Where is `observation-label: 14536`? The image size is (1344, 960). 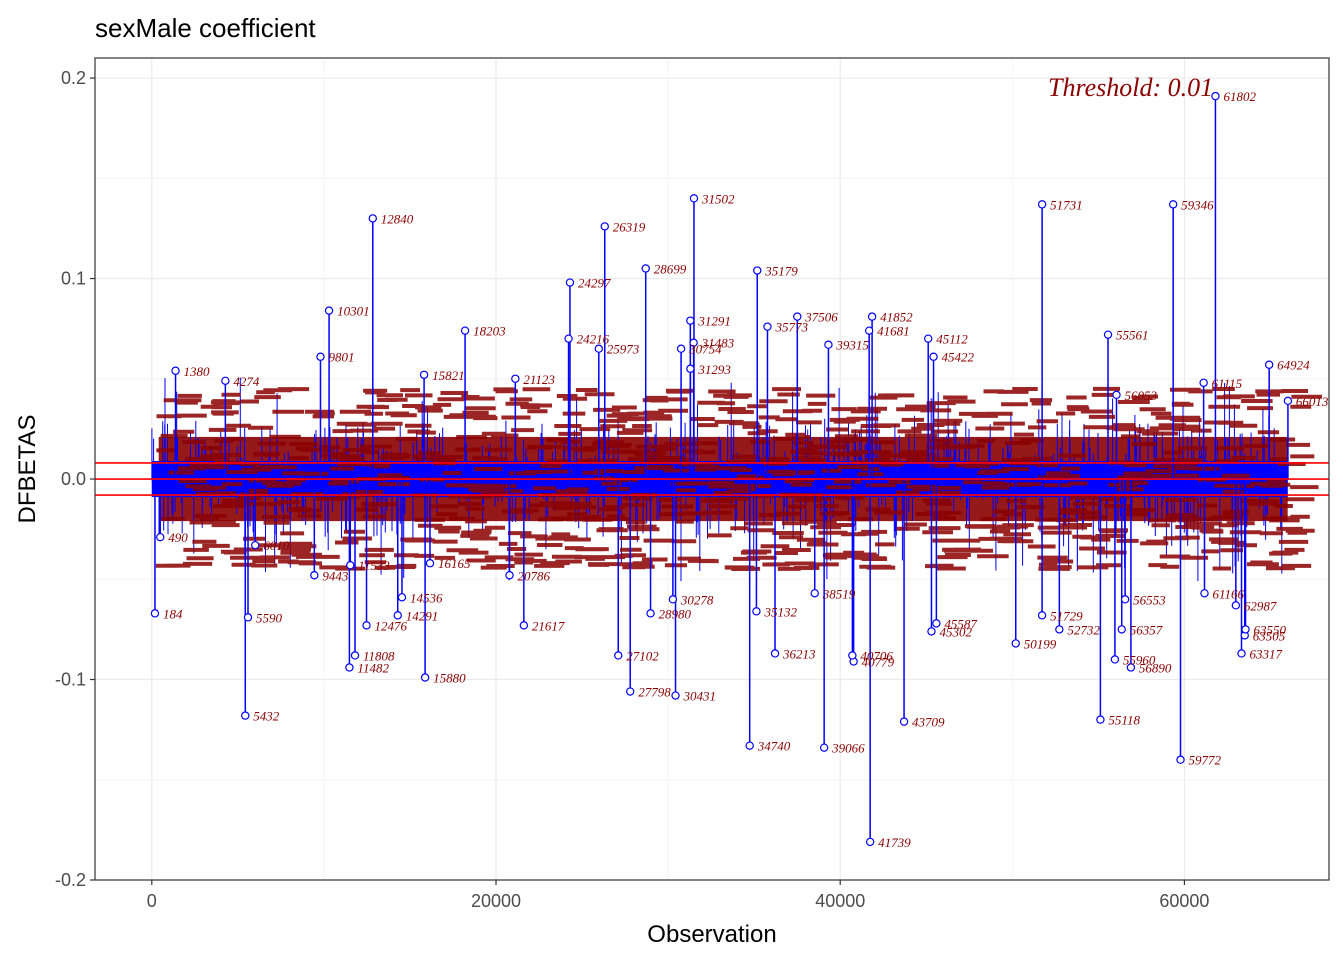
observation-label: 14536 is located at coordinates (426, 597).